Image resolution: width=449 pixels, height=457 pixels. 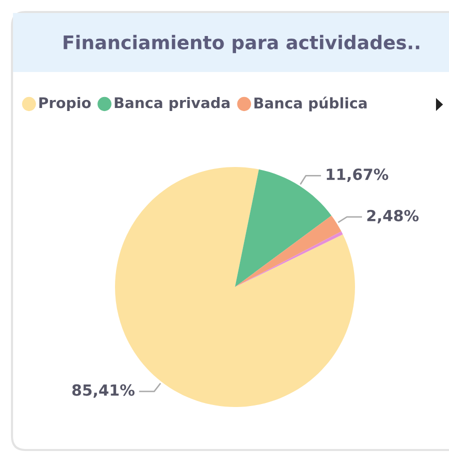 I want to click on data-label: 11,67%, so click(x=357, y=175).